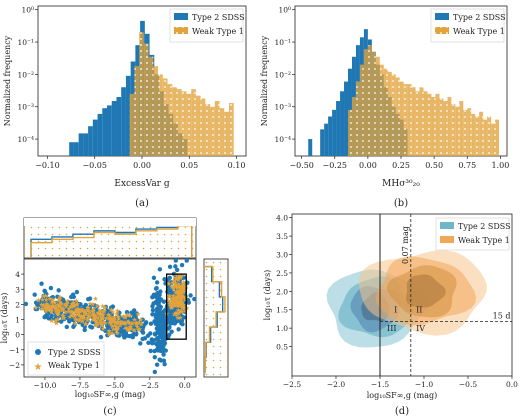 This screenshot has width=520, height=419. Describe the element at coordinates (380, 384) in the screenshot. I see `x-tick-label: −1.5` at that location.